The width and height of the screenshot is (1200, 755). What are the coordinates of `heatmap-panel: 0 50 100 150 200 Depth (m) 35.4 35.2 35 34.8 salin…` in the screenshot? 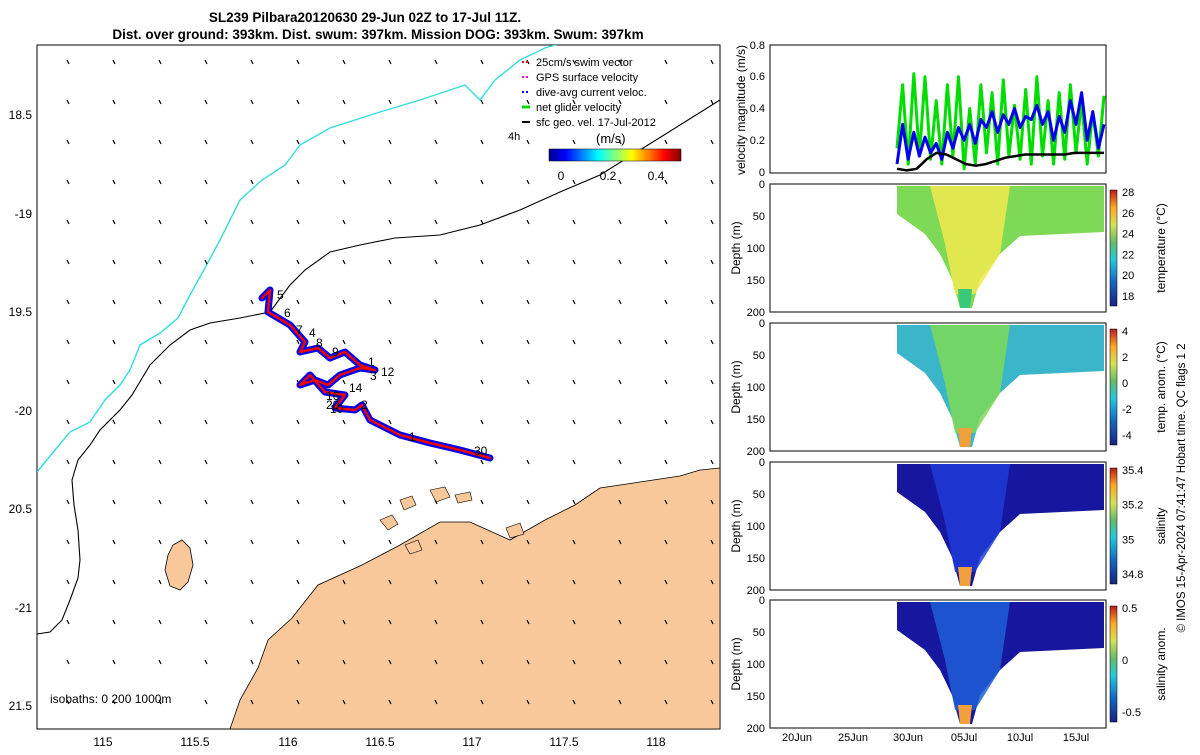 It's located at (948, 527).